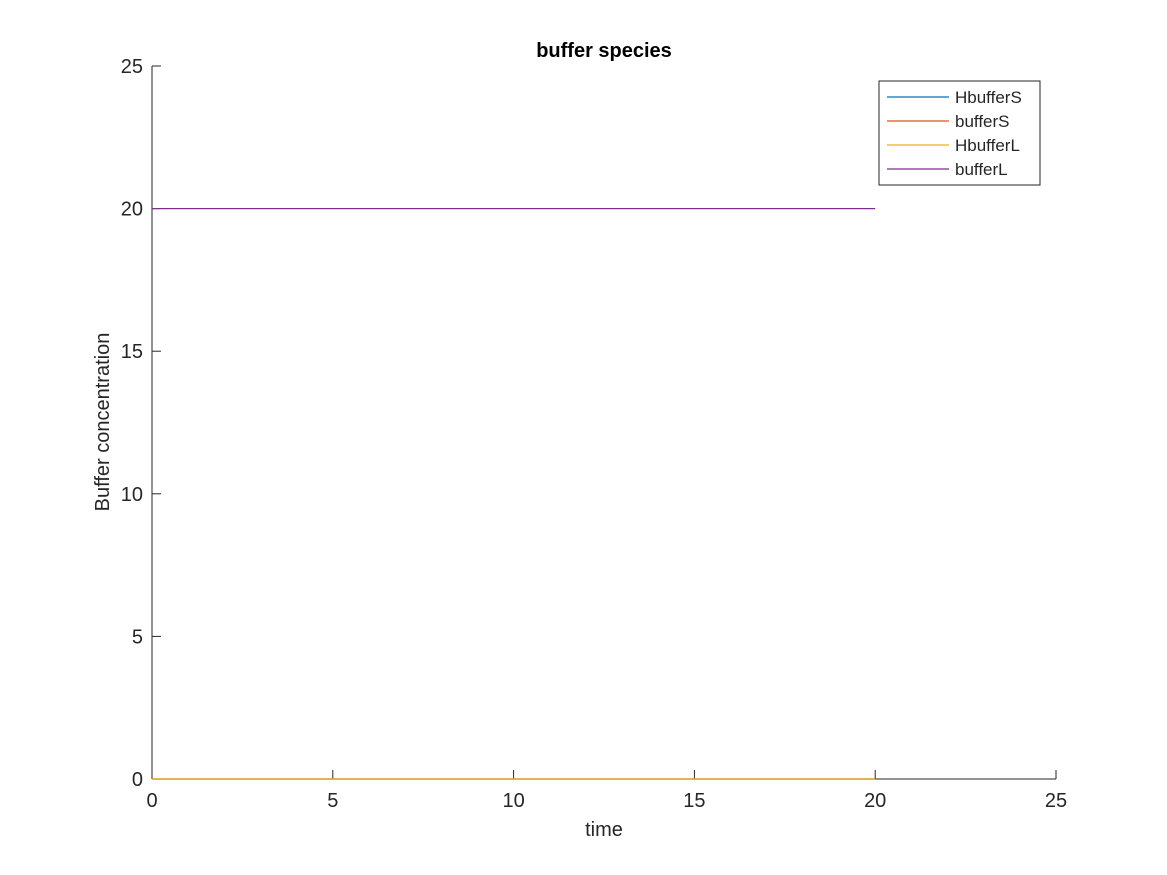 The width and height of the screenshot is (1167, 875). What do you see at coordinates (103, 422) in the screenshot?
I see `y-axis-label: Buffer concentration` at bounding box center [103, 422].